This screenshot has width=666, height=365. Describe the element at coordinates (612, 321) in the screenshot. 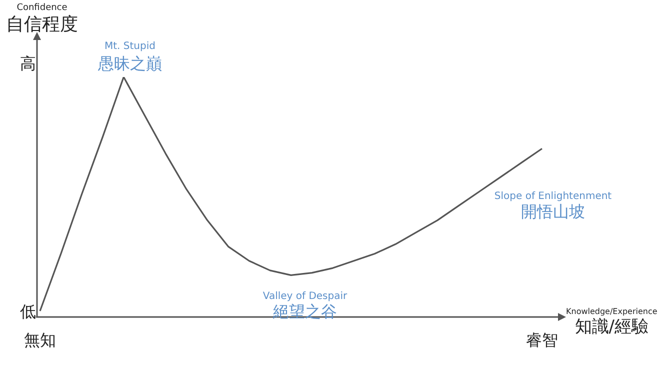

I see `x-axis-title: Knowledge/Experience 知識/經驗` at that location.